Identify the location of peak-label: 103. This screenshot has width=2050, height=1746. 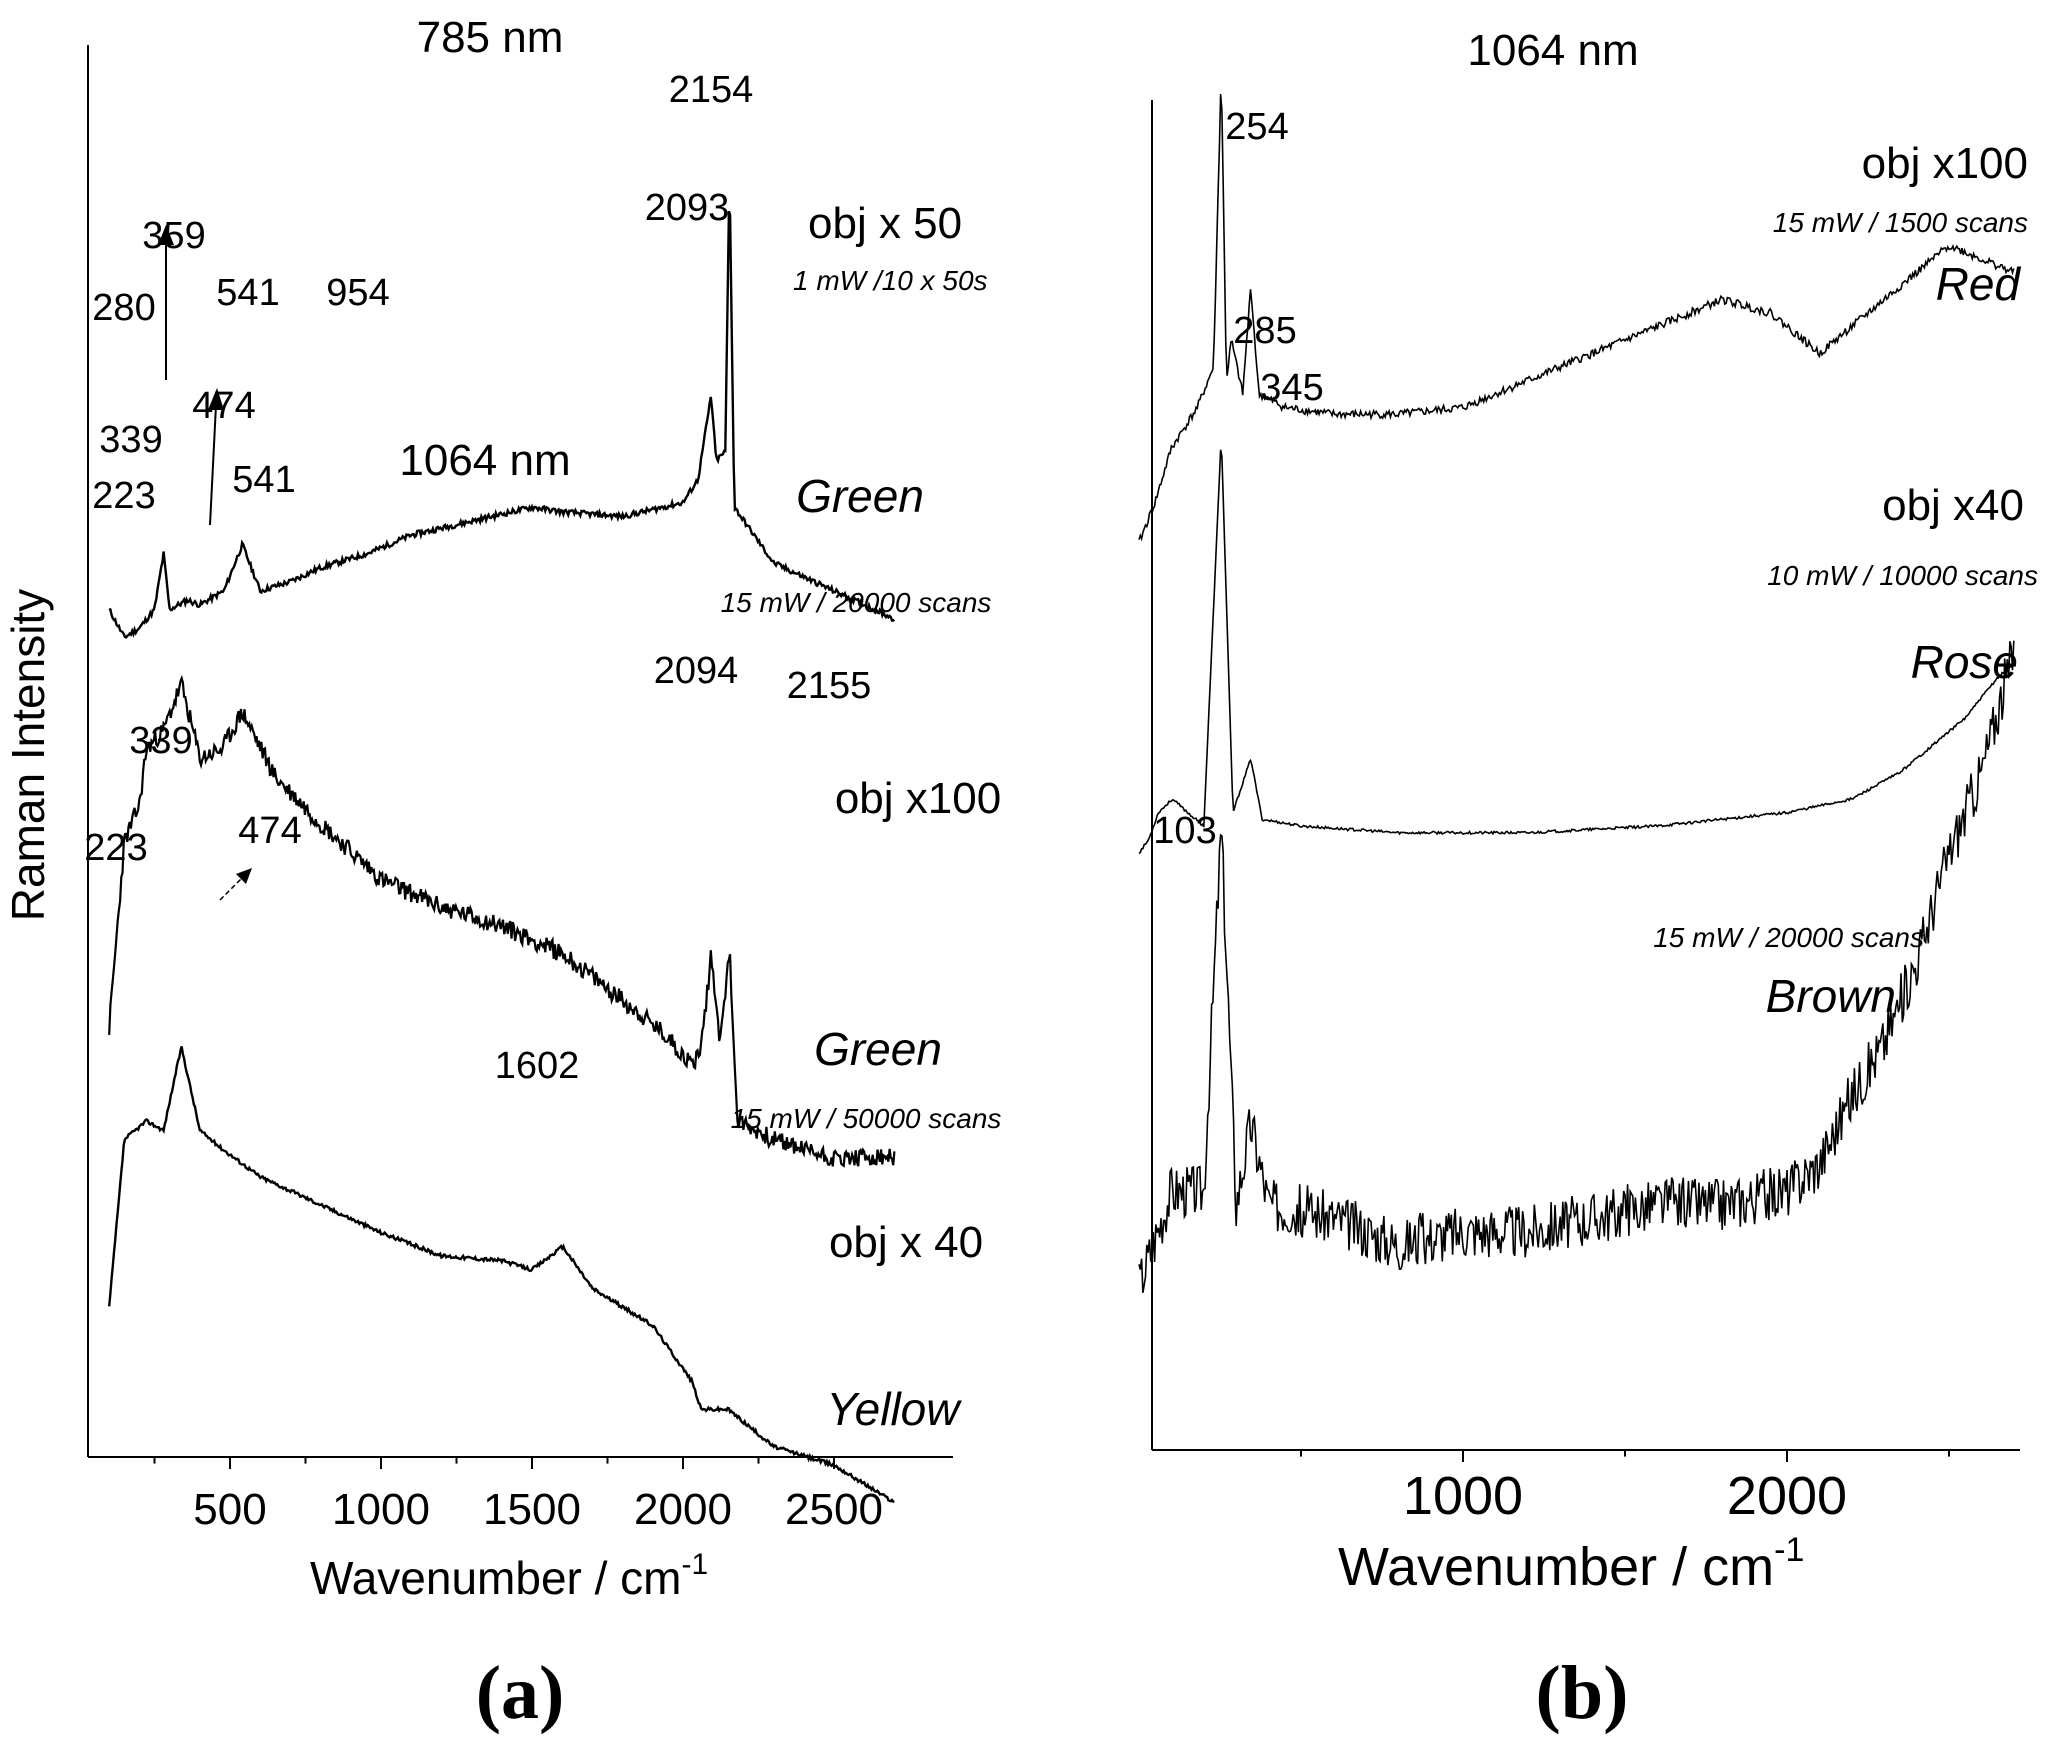
(1184, 831).